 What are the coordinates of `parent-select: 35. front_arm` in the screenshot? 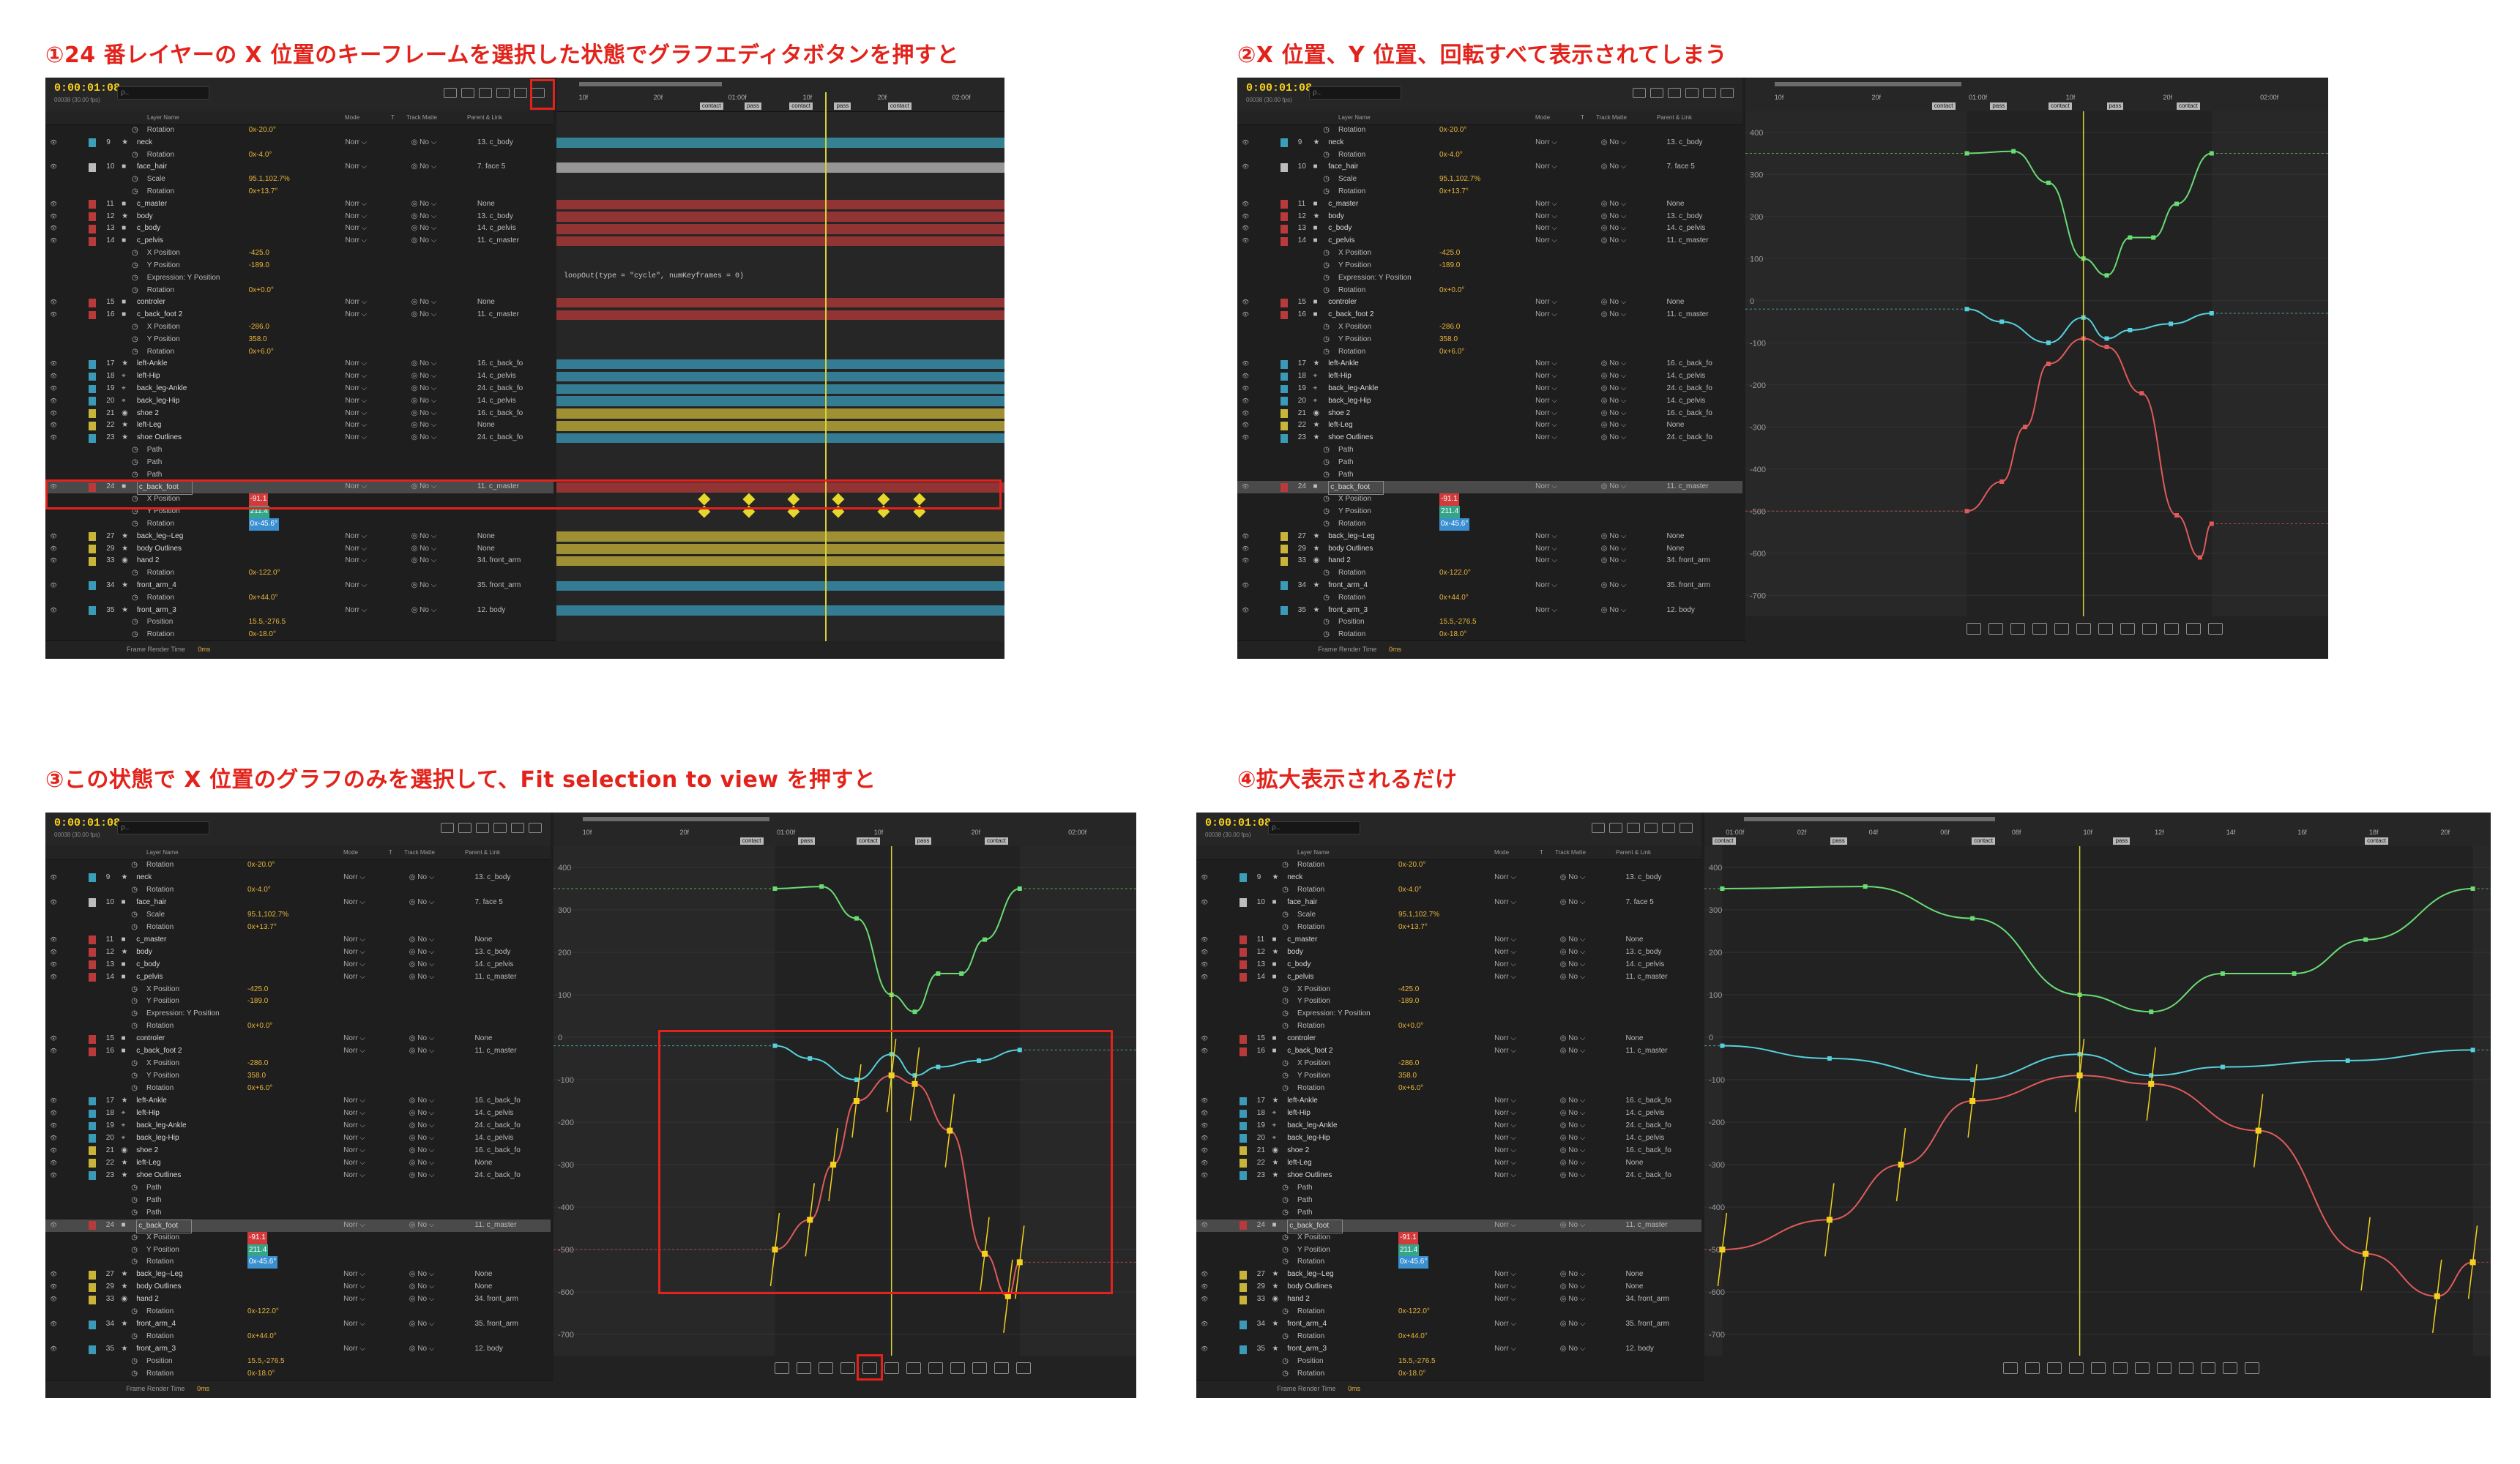 It's located at (1688, 584).